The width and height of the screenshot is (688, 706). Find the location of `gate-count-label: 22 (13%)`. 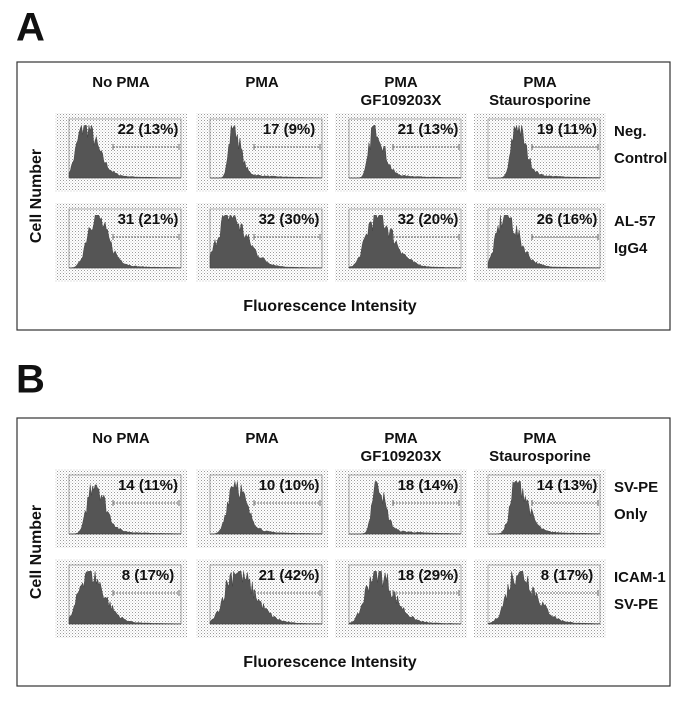

gate-count-label: 22 (13%) is located at coordinates (148, 129).